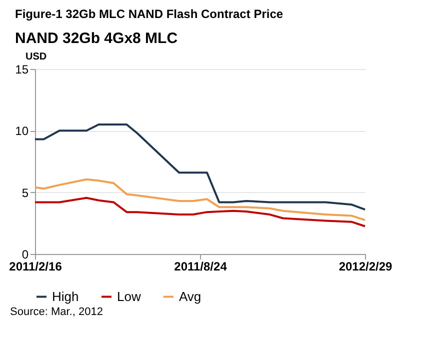 The height and width of the screenshot is (338, 448). I want to click on chart-subtitle: NAND 32Gb 4Gx8 MLC, so click(96, 38).